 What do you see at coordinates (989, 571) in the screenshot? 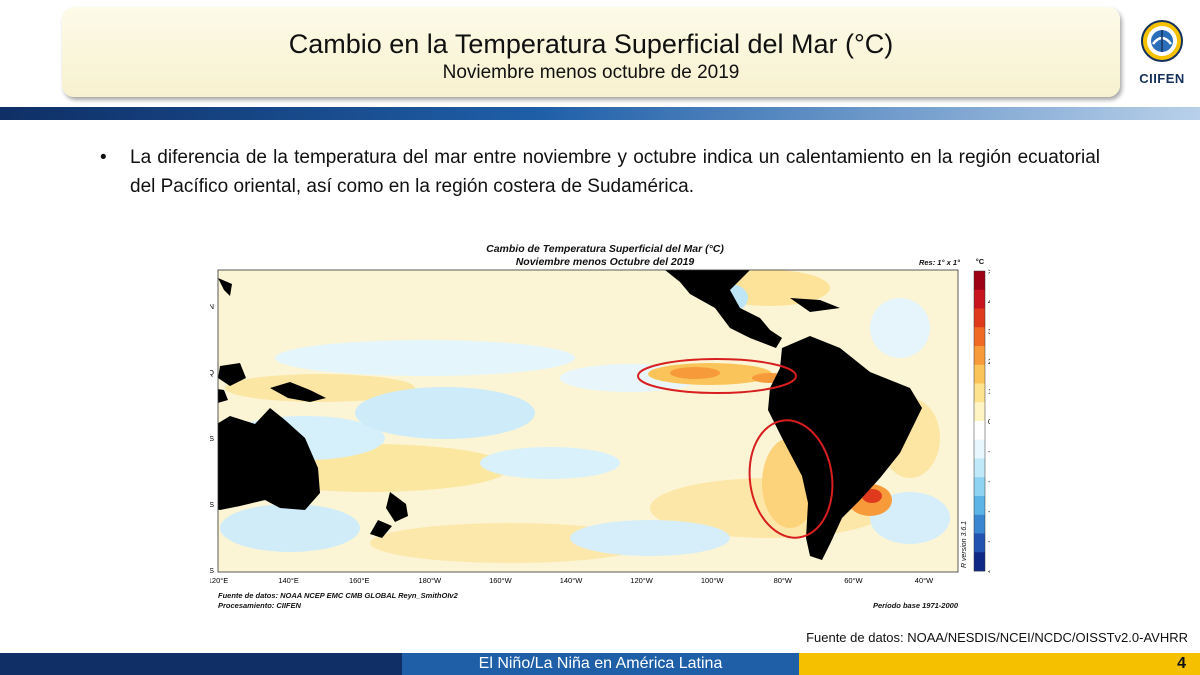
I see `colorbar-label: <-5` at bounding box center [989, 571].